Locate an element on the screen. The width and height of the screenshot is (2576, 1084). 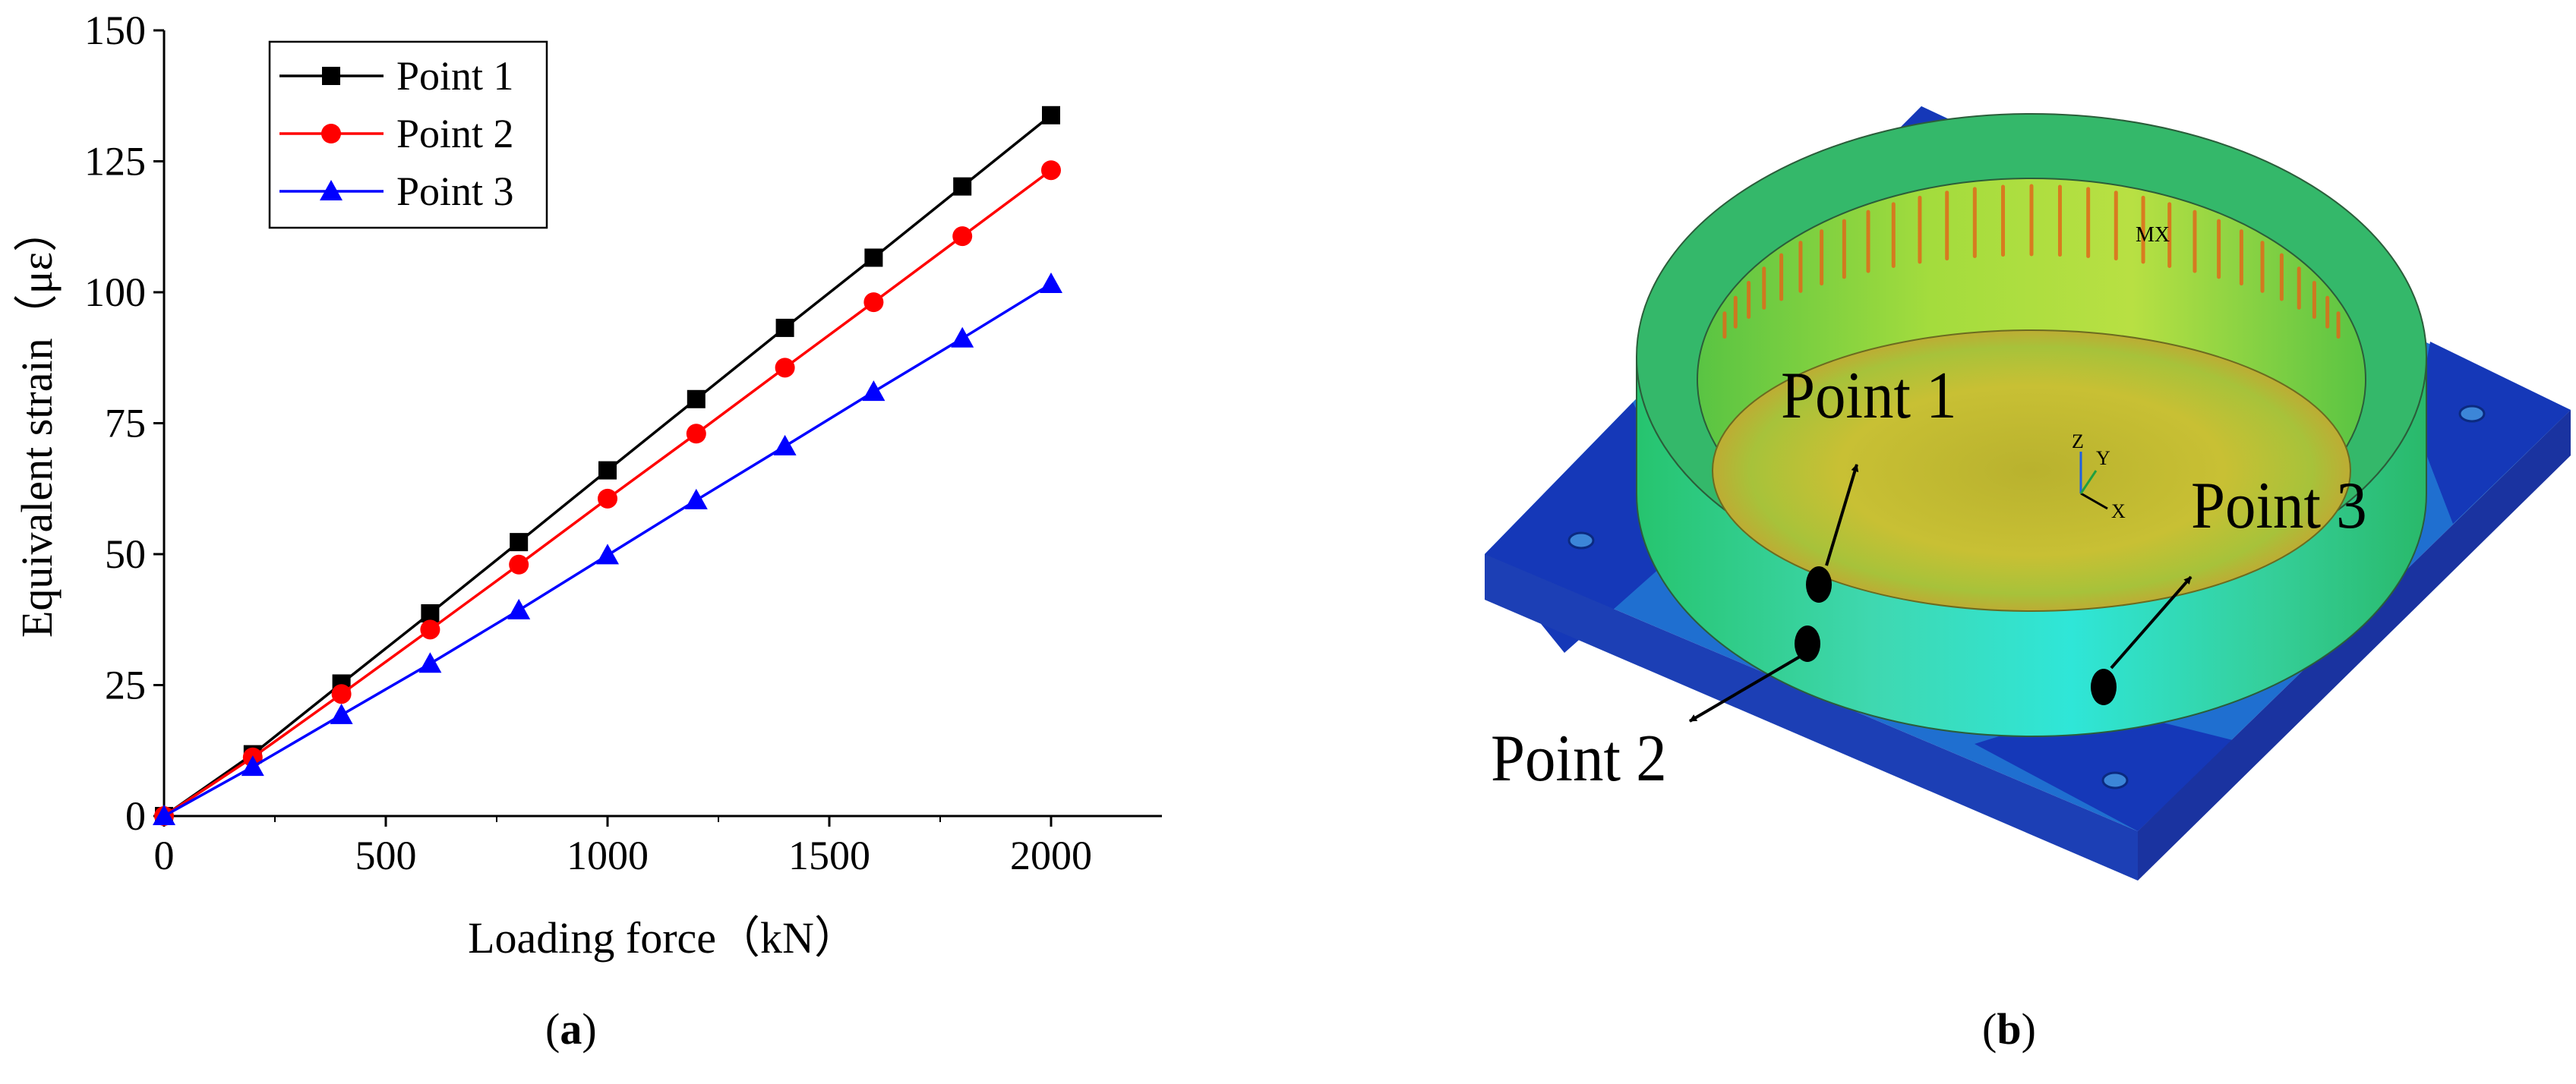
x-ticks: 0 500 1000 1500 2000 is located at coordinates (623, 847).